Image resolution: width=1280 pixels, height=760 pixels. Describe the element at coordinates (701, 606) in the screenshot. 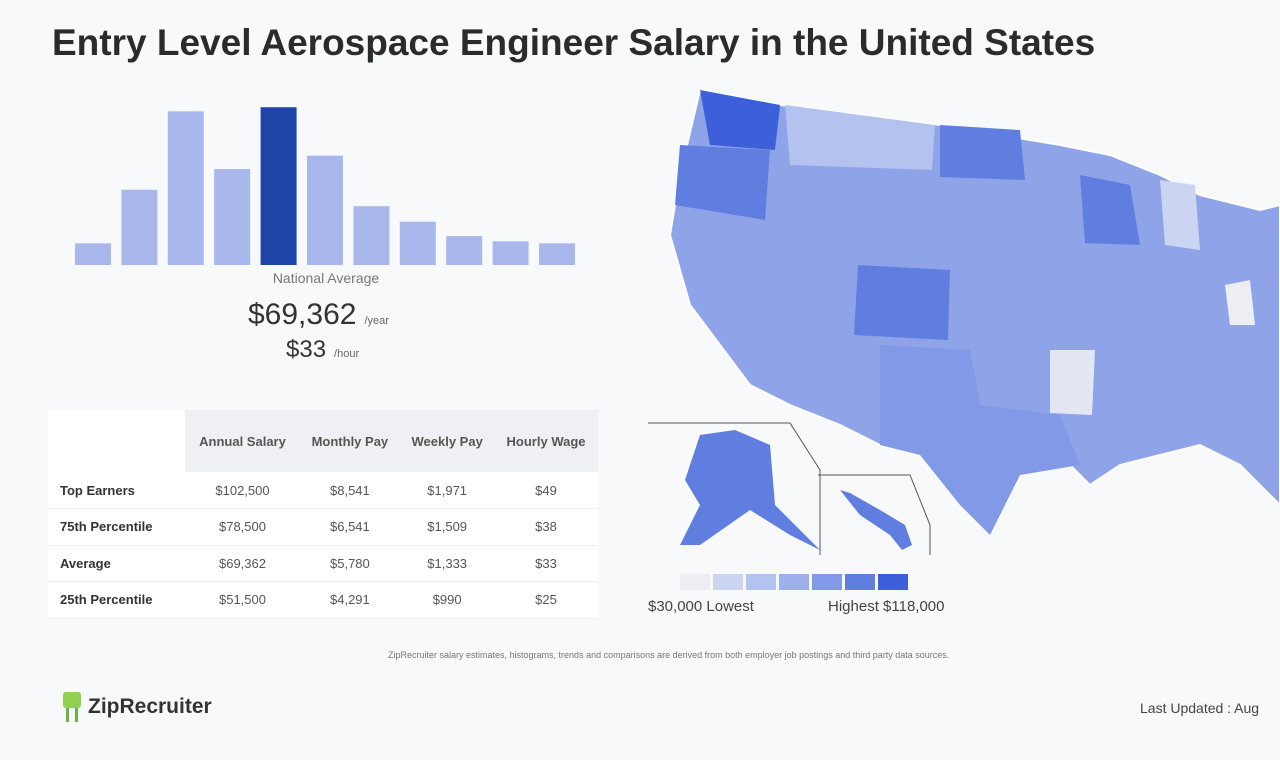

I see `legend-low-label: $30,000 Lowest` at that location.